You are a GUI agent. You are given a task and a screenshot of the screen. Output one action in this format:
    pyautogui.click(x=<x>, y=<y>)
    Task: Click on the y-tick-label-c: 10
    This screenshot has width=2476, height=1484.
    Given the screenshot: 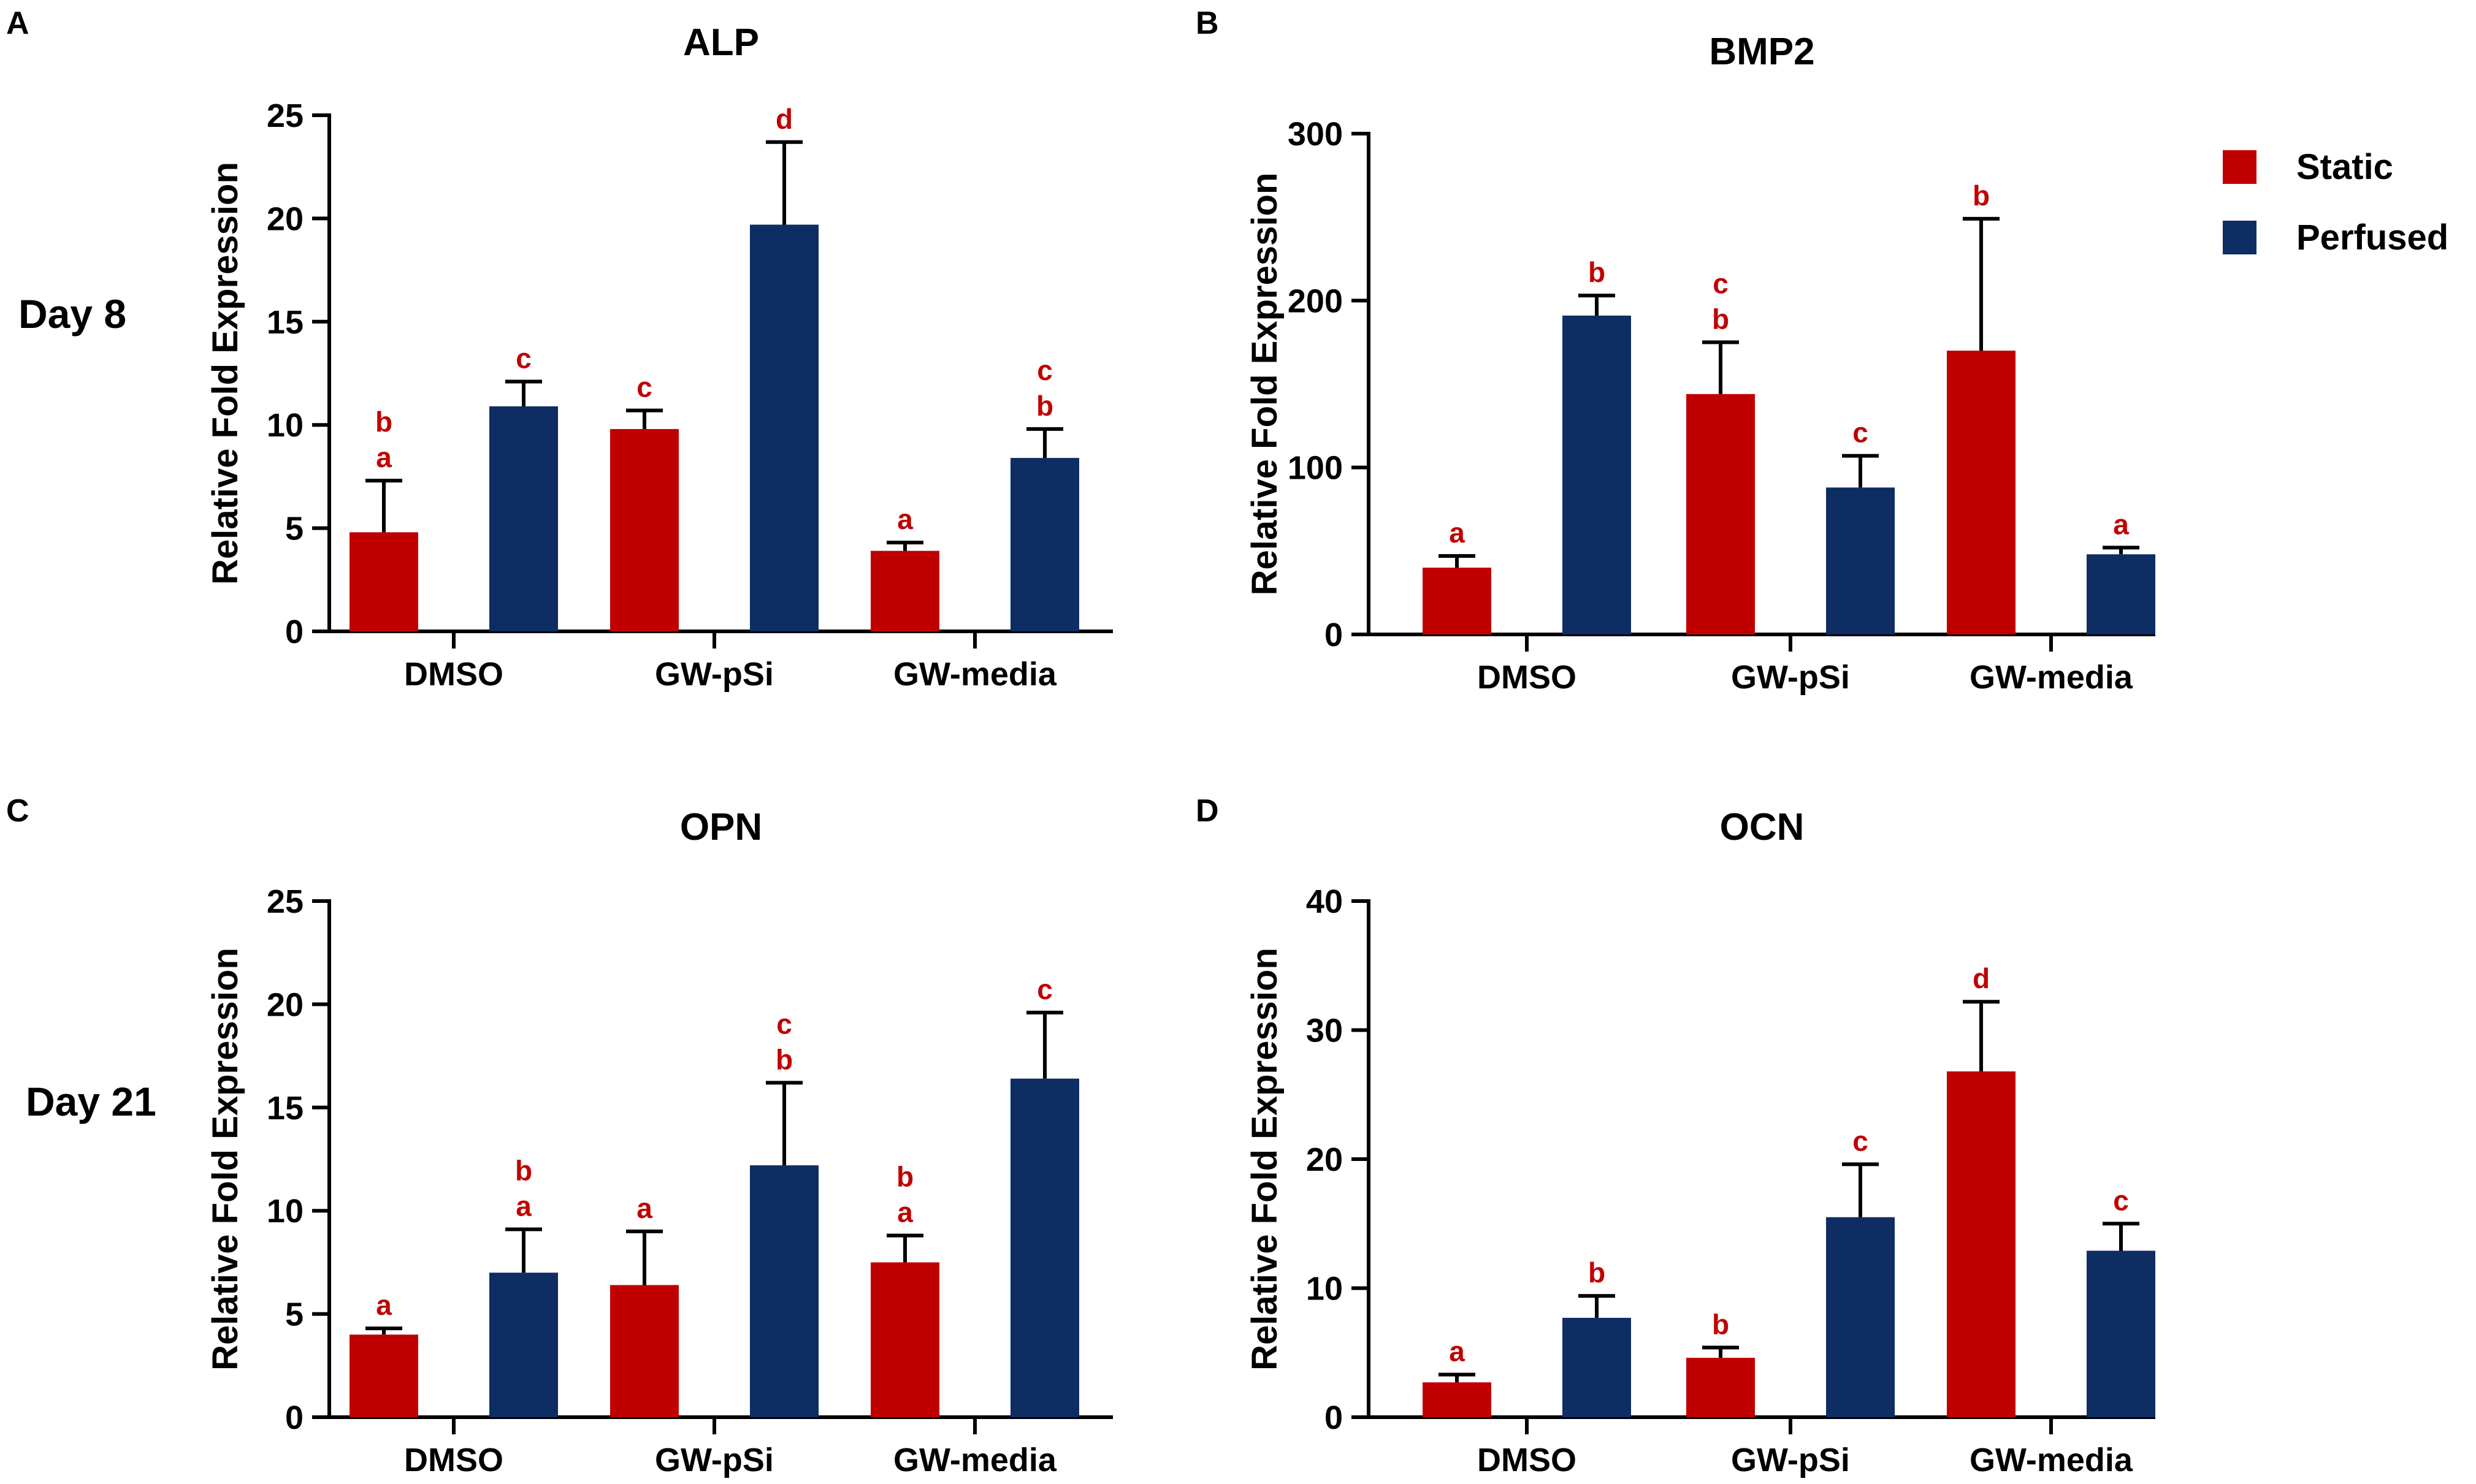 What is the action you would take?
    pyautogui.click(x=285, y=1211)
    